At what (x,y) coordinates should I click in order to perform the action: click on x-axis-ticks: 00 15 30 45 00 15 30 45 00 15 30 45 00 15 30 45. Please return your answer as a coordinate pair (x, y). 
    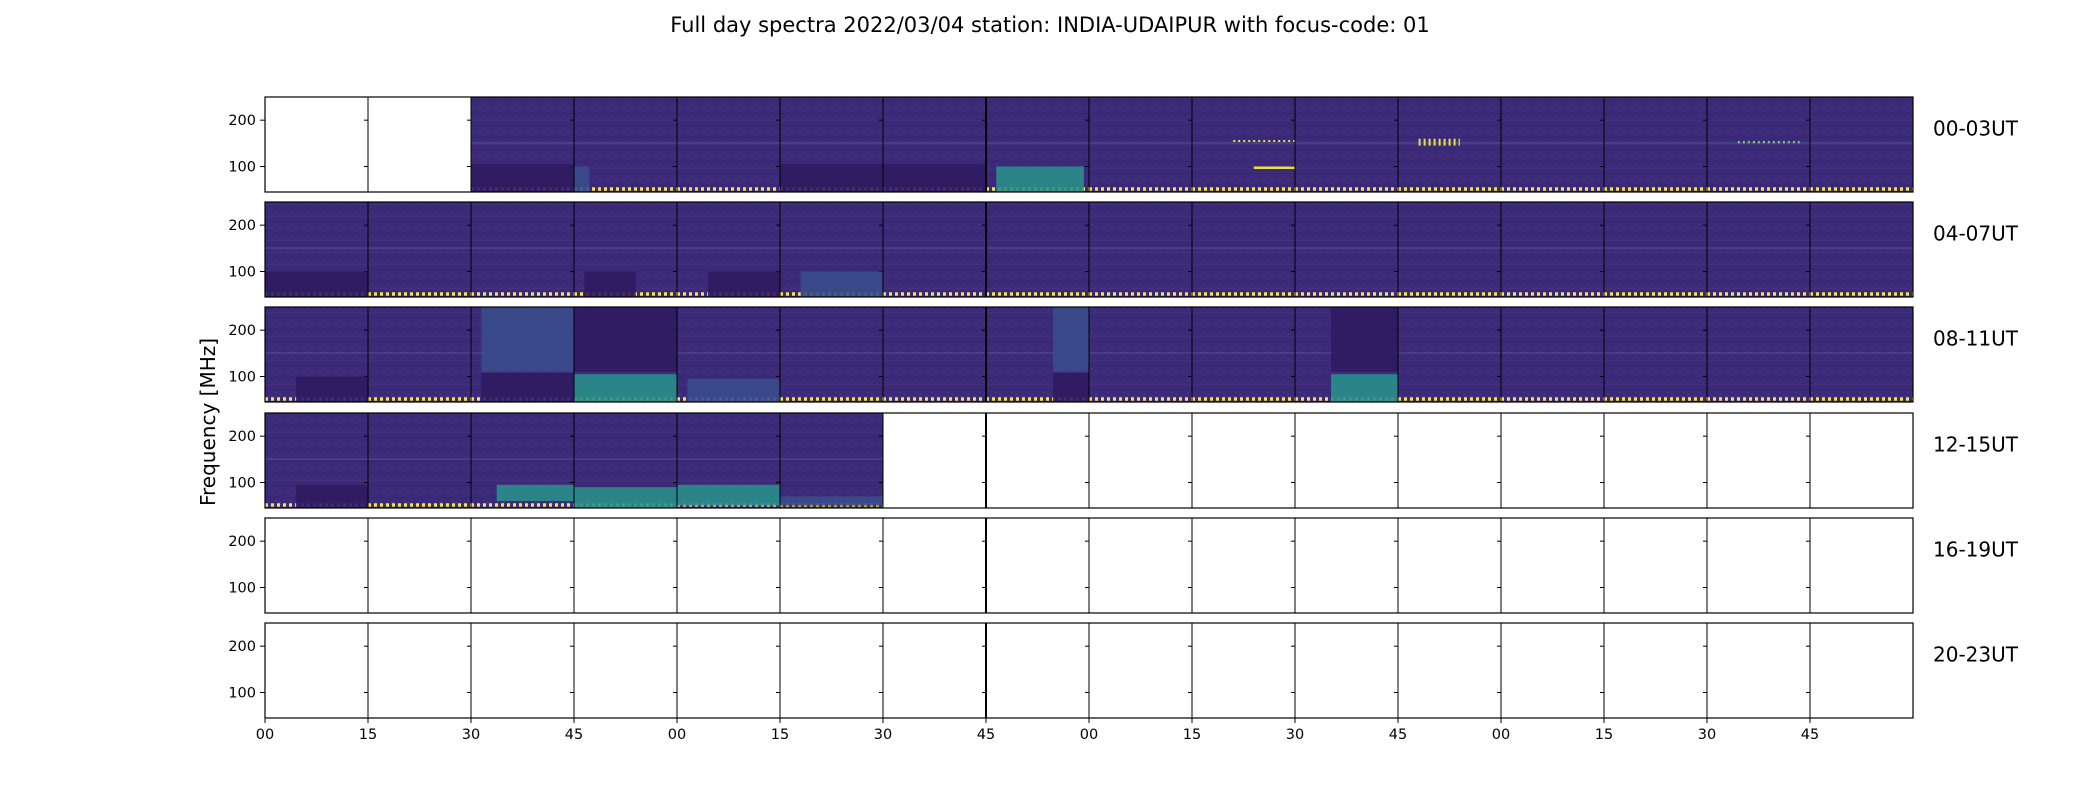
    Looking at the image, I should click on (1037, 730).